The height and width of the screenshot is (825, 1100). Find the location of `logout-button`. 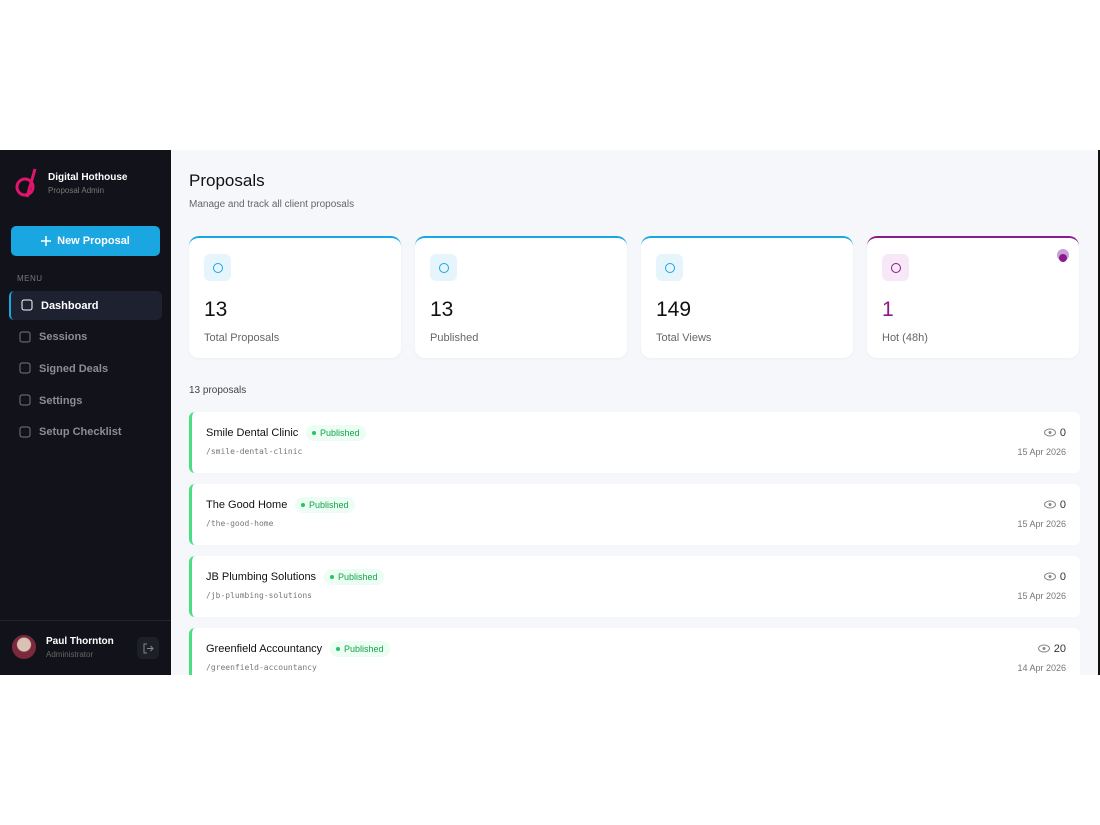

logout-button is located at coordinates (148, 648).